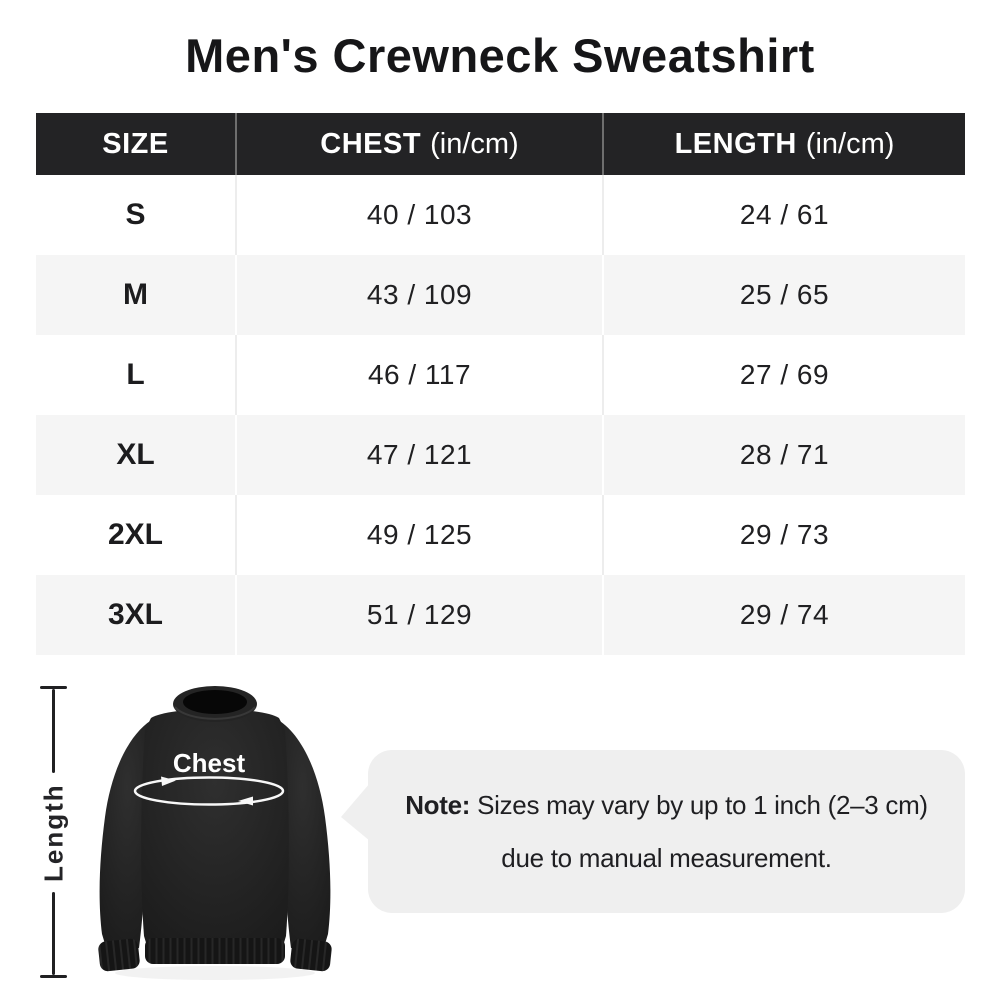 This screenshot has height=1000, width=1000. What do you see at coordinates (420, 615) in the screenshot?
I see `chest-cell: 51 / 129` at bounding box center [420, 615].